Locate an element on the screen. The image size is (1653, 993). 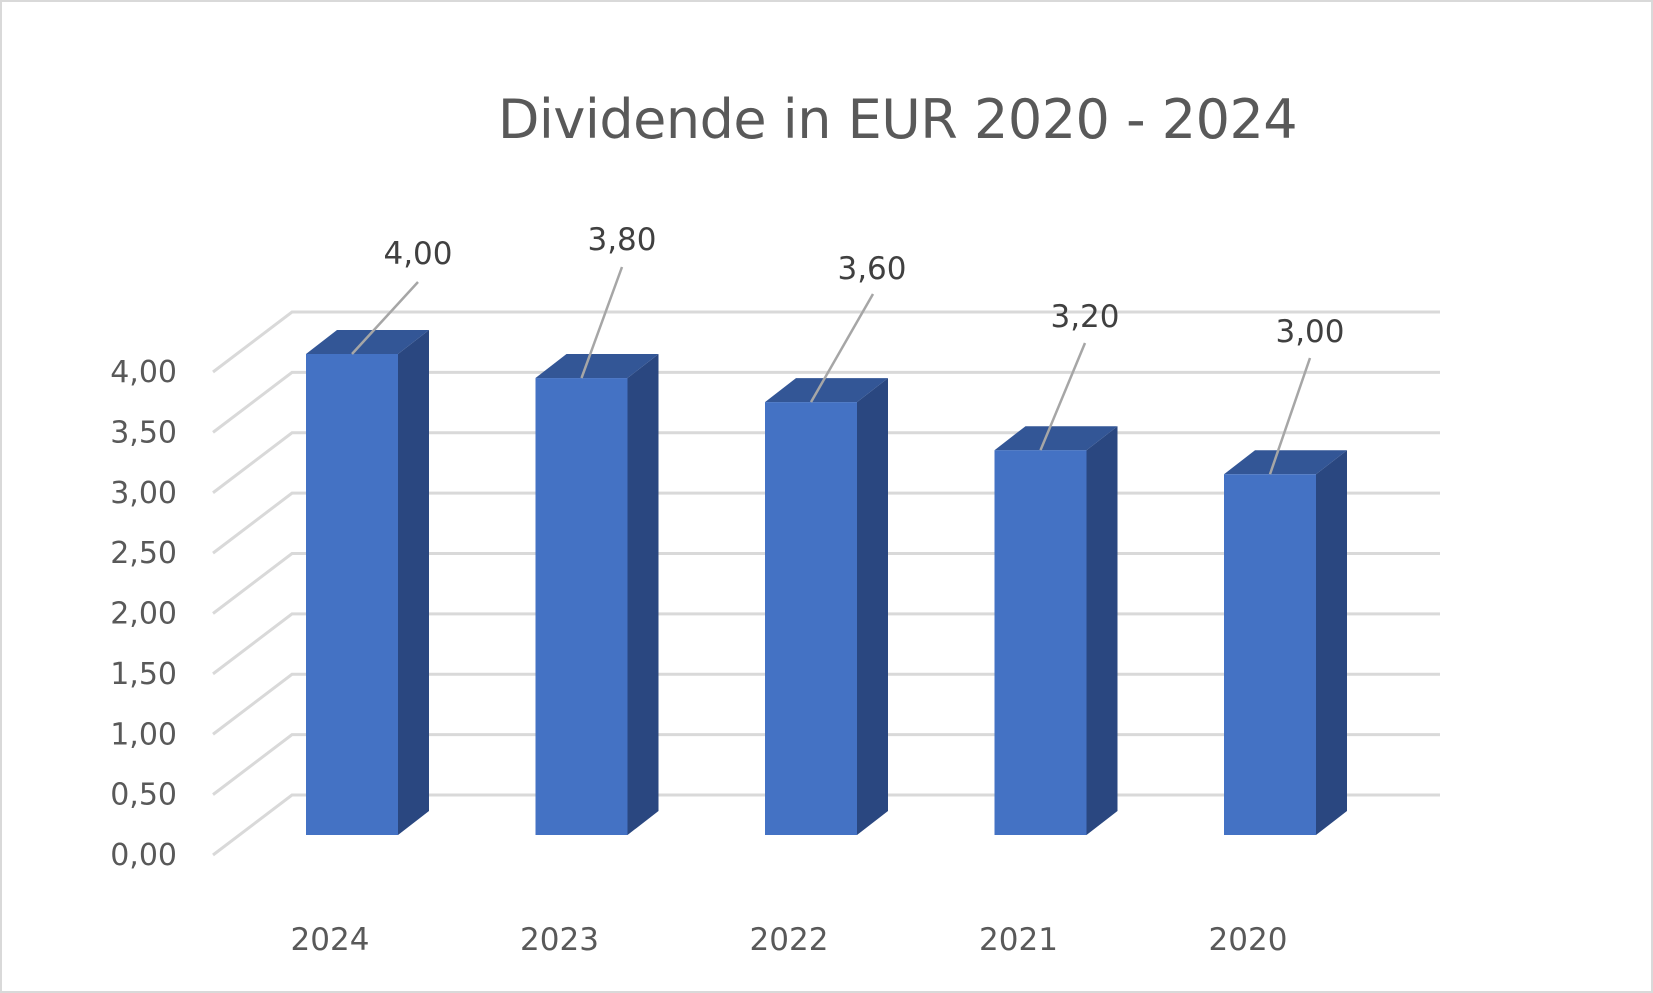
y-tick-label: 1,00 is located at coordinates (143, 734).